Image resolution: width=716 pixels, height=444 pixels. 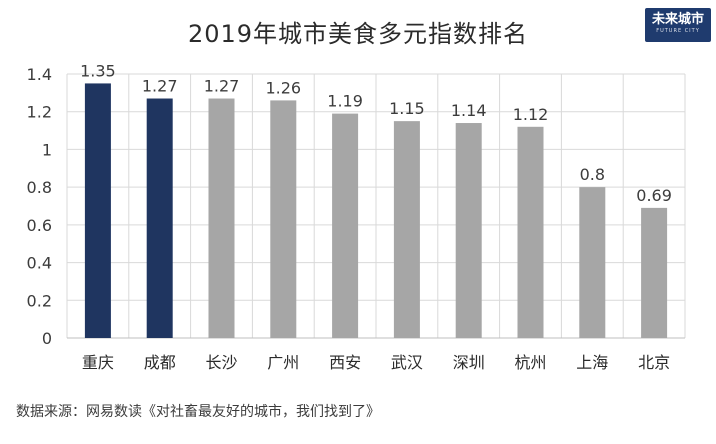 I want to click on y-tick-label: 0, so click(x=47, y=338).